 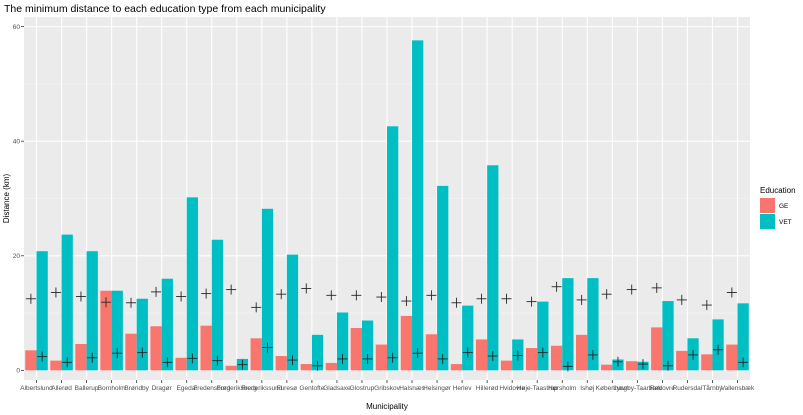 I want to click on x-tick-label: Allerød, so click(x=61, y=388).